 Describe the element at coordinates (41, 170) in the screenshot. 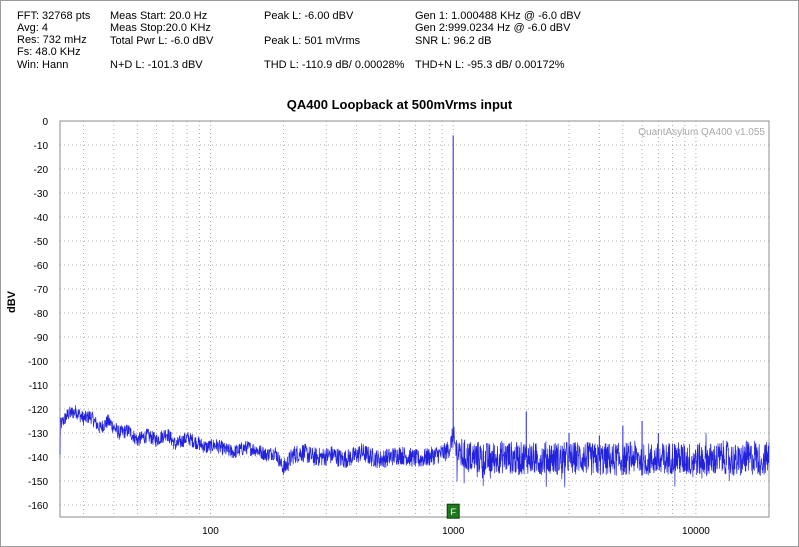

I see `y-tick-label: -20` at that location.